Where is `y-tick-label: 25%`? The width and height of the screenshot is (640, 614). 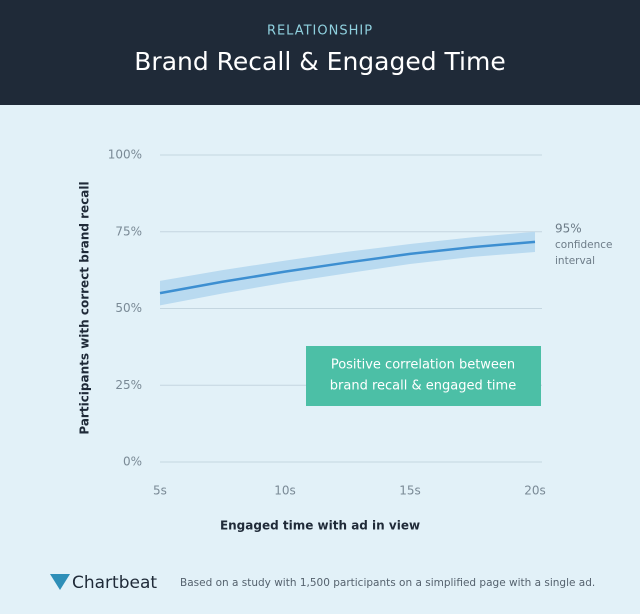 y-tick-label: 25% is located at coordinates (128, 385).